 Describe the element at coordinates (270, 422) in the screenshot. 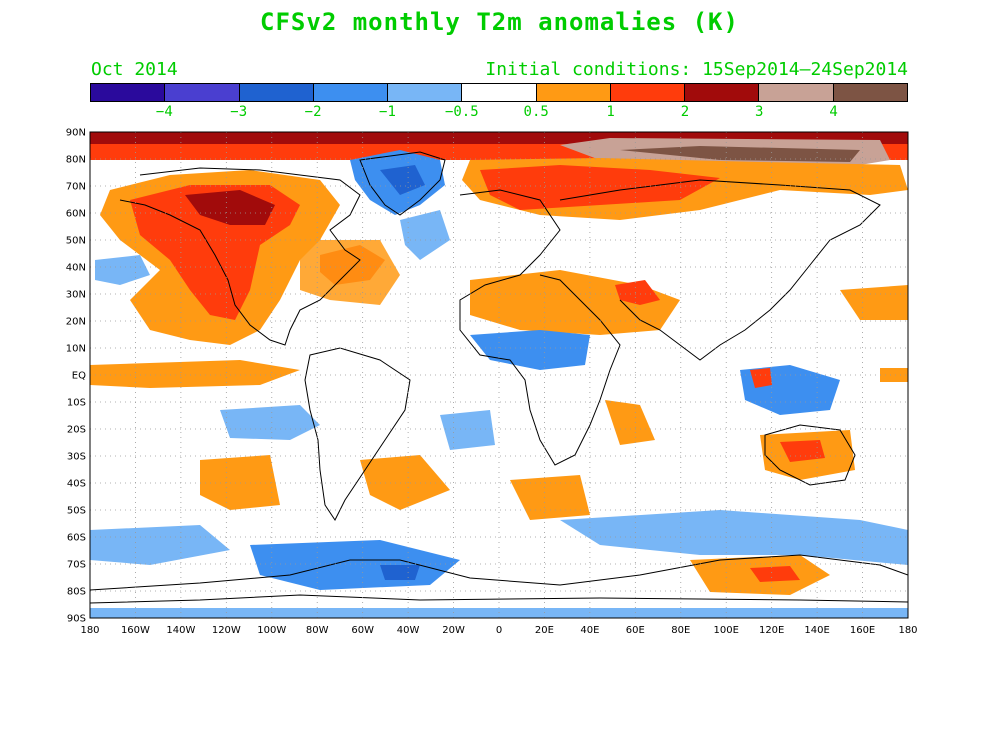

I see `south-pacific-cool` at that location.